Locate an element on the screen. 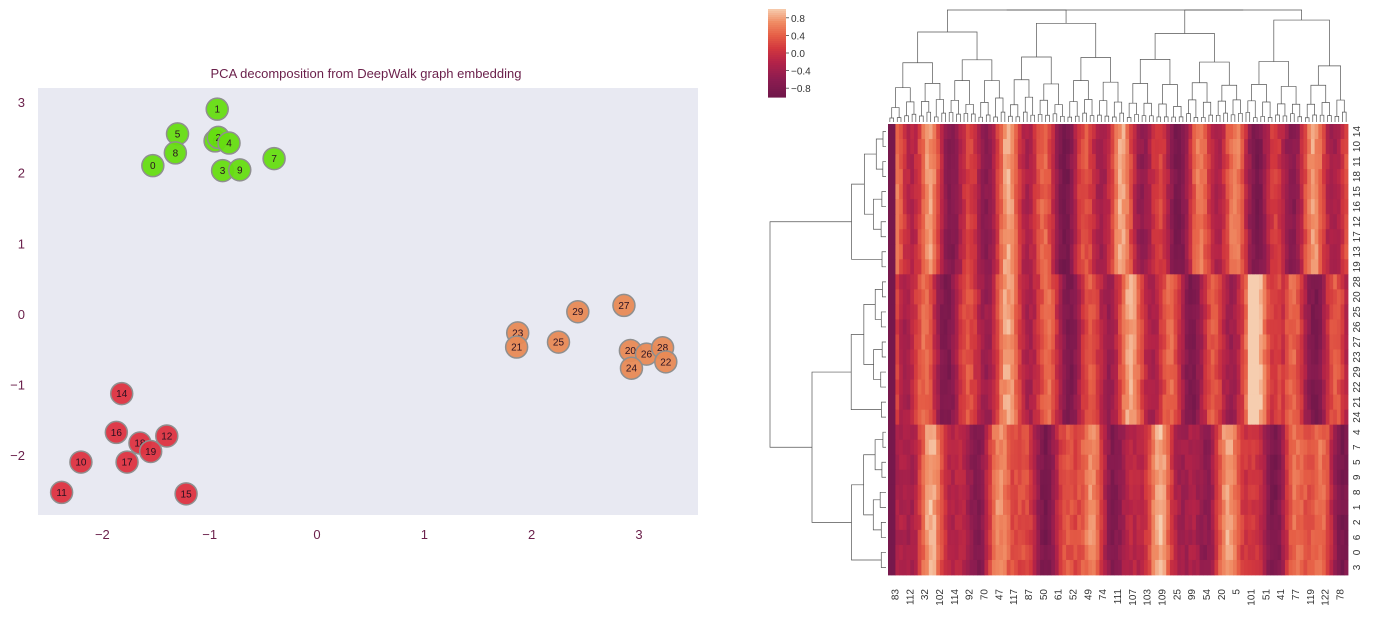 The image size is (1400, 635). colorbar-swatch is located at coordinates (777, 24).